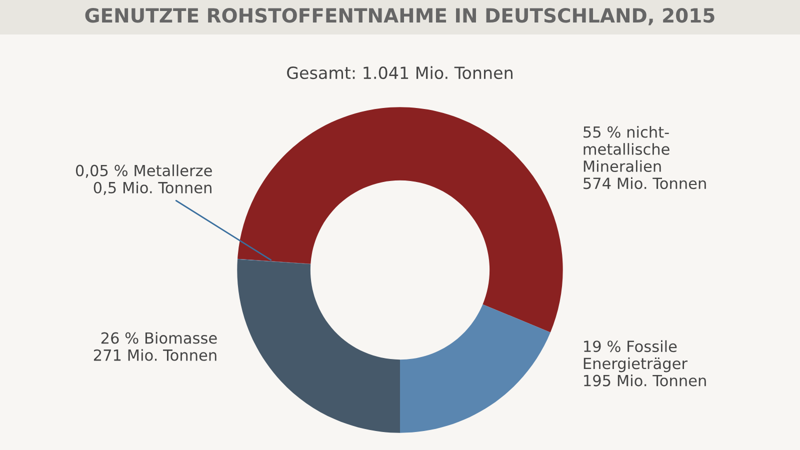  I want to click on slice-label: 26 % Biomasse 271 Mio. Tonnen, so click(155, 346).